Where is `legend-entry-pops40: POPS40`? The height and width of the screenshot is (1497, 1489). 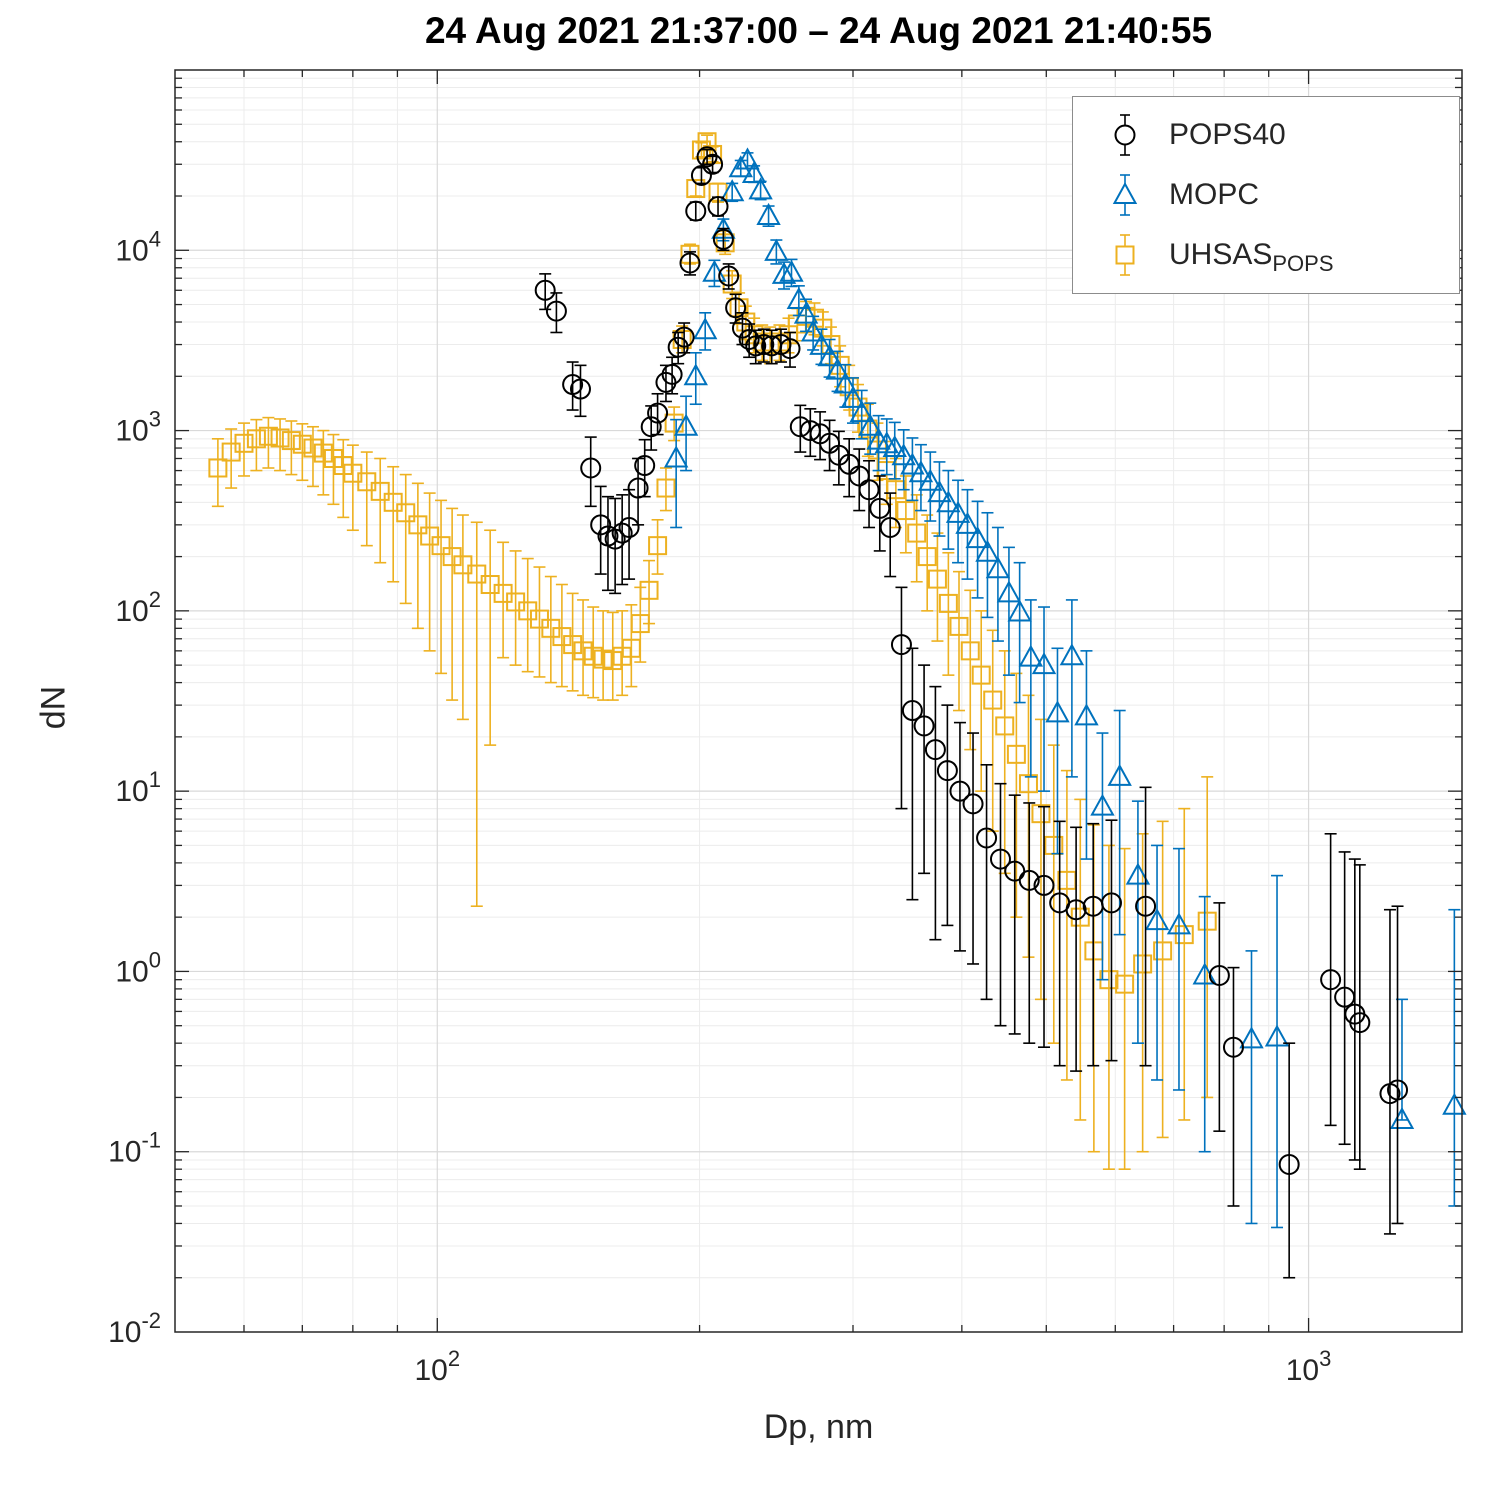 legend-entry-pops40: POPS40 is located at coordinates (1277, 135).